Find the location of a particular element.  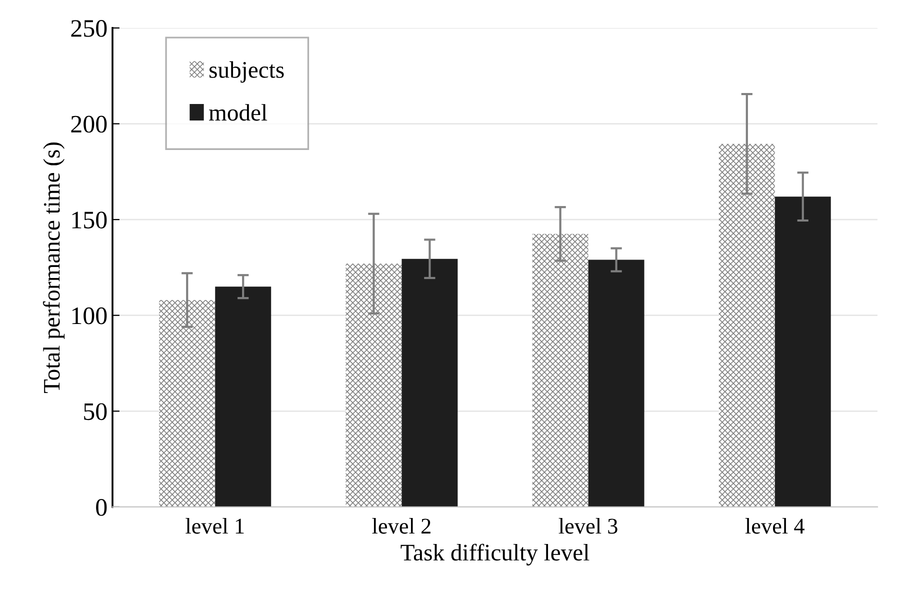

y-tick-label: 100 is located at coordinates (89, 315).